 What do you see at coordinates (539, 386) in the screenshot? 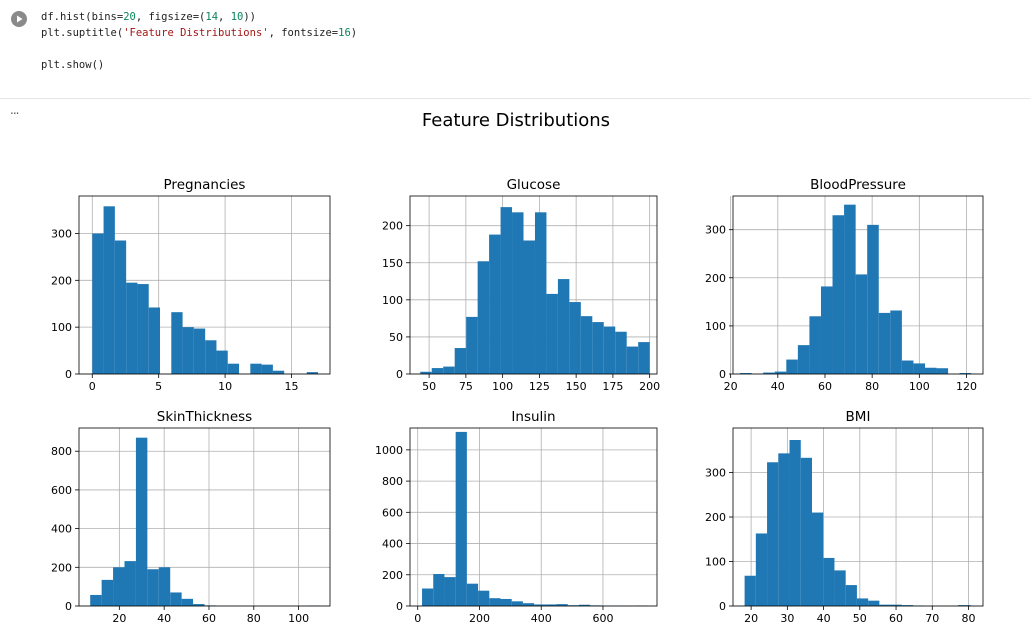
I see `x-tick-label: 125` at bounding box center [539, 386].